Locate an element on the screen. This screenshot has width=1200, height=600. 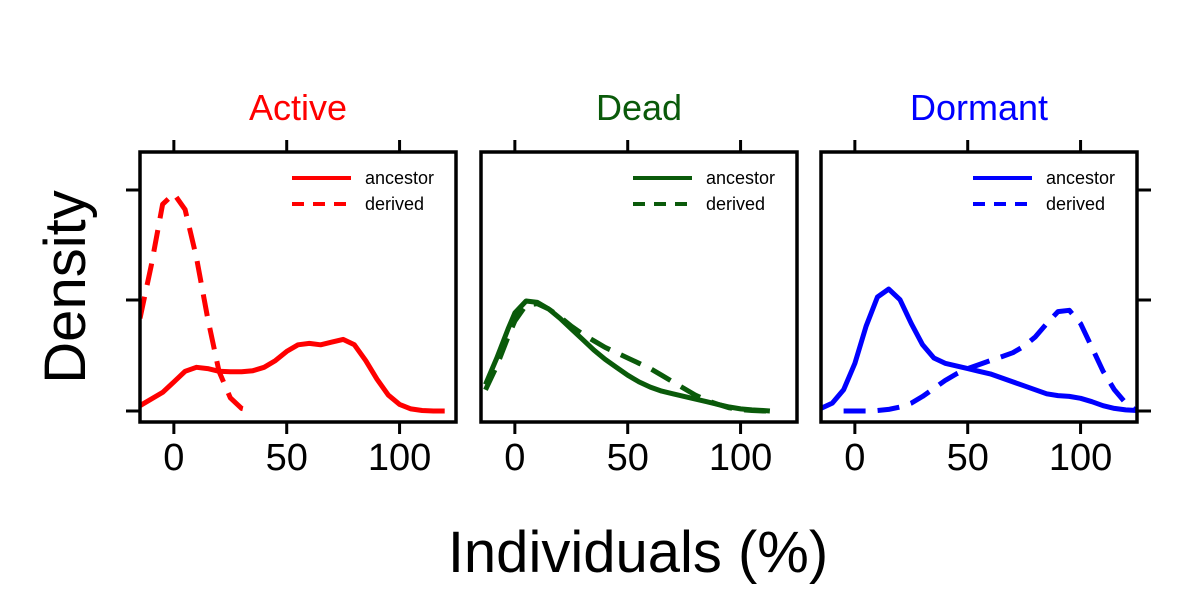
x-tick-label-active-0: 0 is located at coordinates (173, 458).